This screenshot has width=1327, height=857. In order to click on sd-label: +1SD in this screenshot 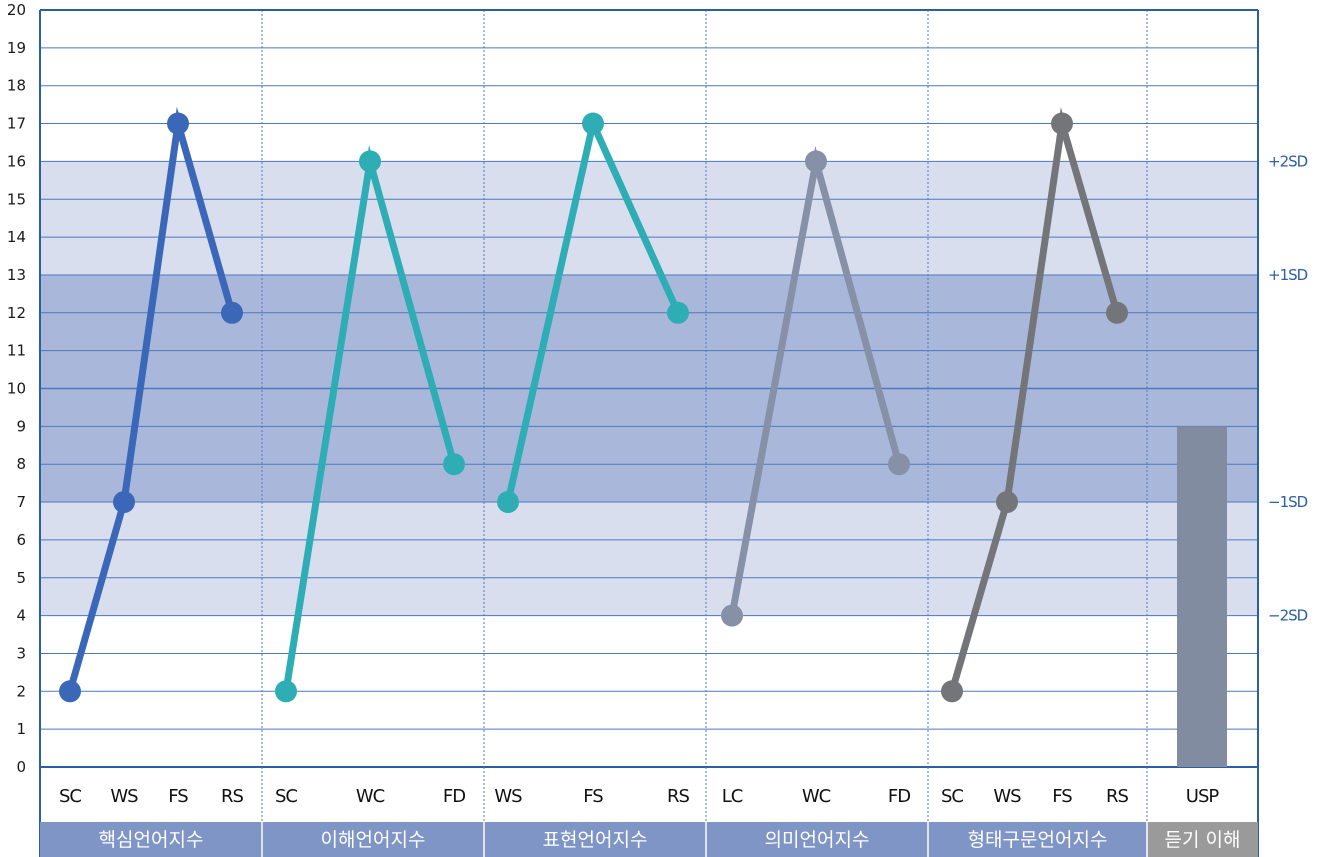, I will do `click(1288, 275)`.